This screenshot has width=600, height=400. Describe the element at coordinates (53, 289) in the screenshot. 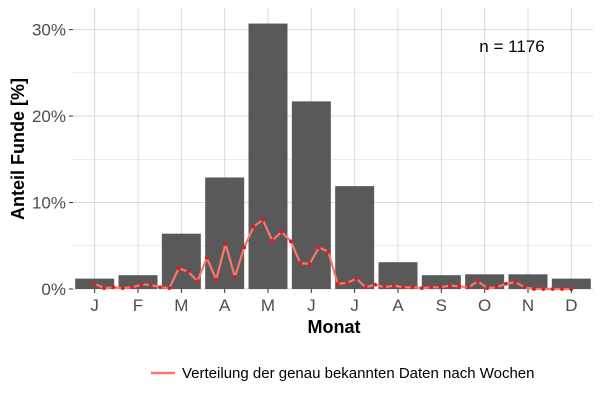

I see `y-tick-label: 0%` at that location.